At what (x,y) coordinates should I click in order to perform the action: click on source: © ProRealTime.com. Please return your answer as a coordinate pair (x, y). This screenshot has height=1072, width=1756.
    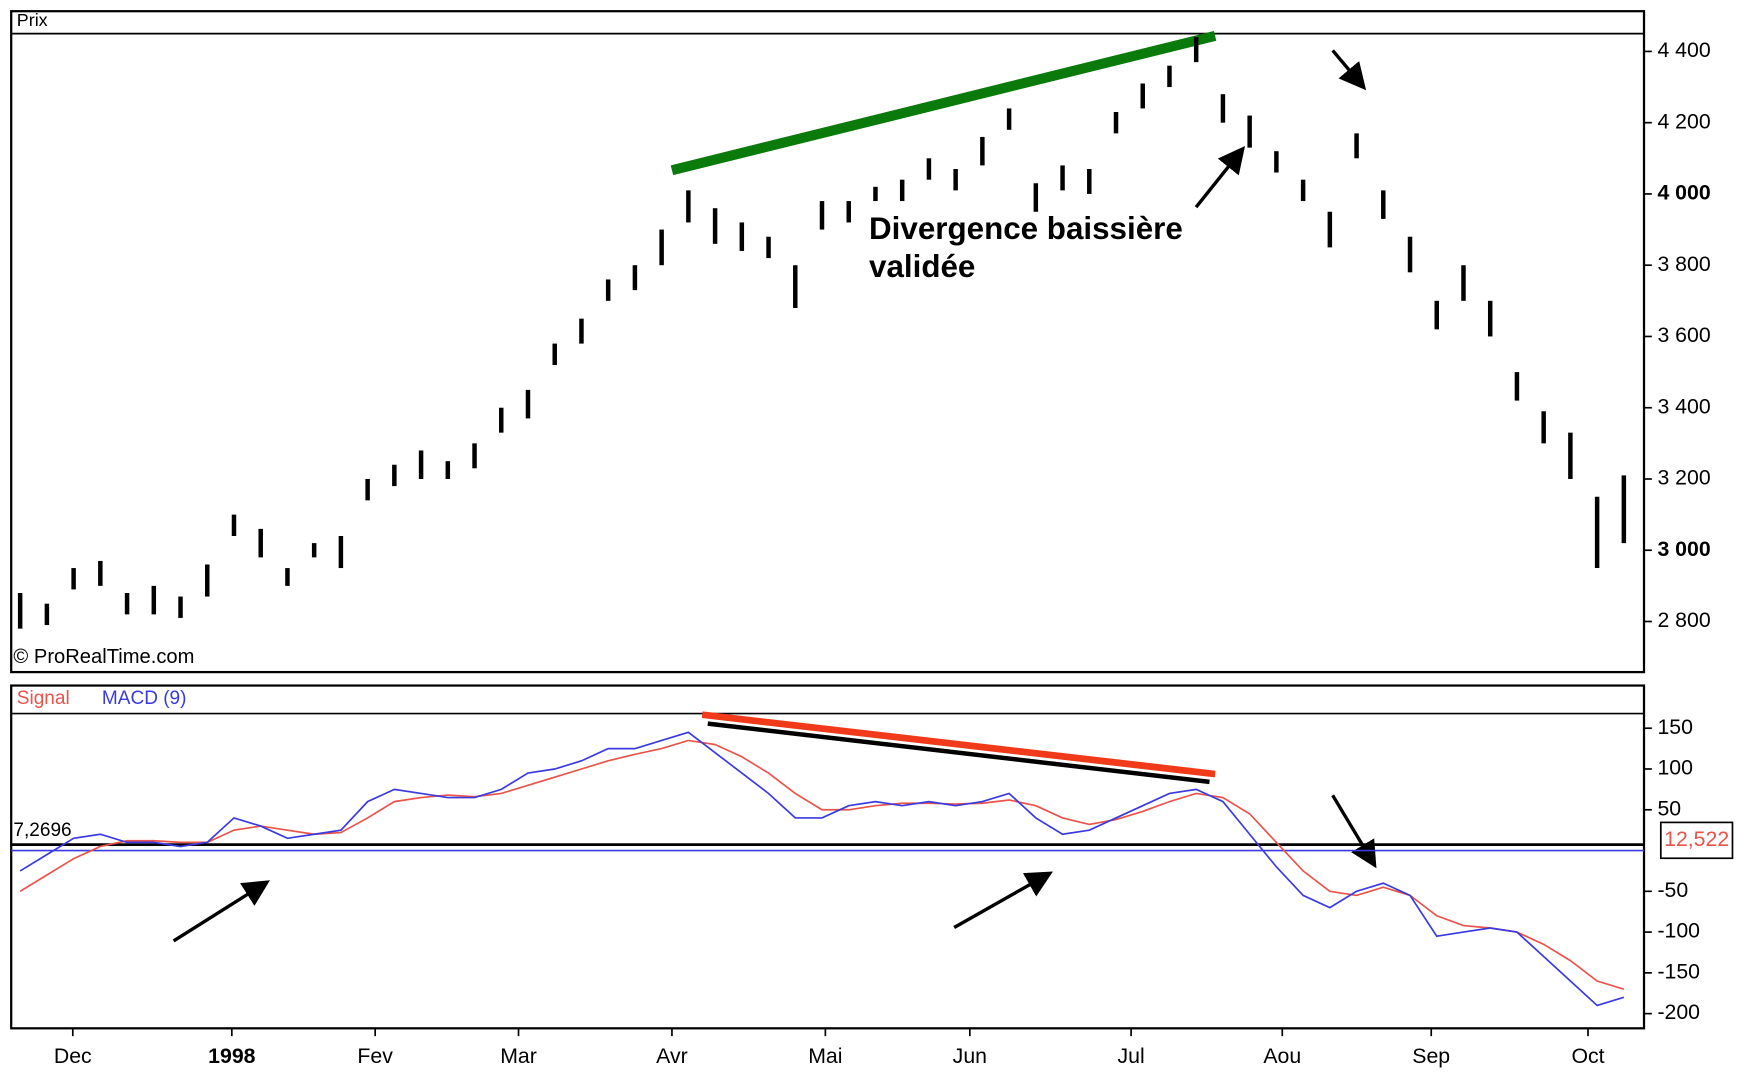
    Looking at the image, I should click on (103, 657).